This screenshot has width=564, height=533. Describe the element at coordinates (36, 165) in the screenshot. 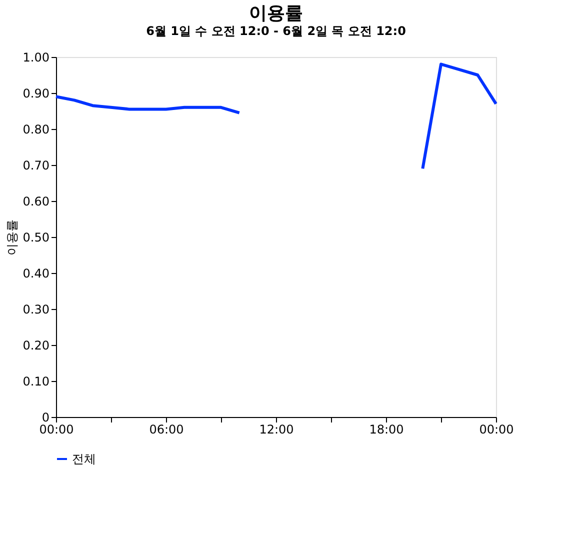

I see `y-tick-label: 0.70` at that location.